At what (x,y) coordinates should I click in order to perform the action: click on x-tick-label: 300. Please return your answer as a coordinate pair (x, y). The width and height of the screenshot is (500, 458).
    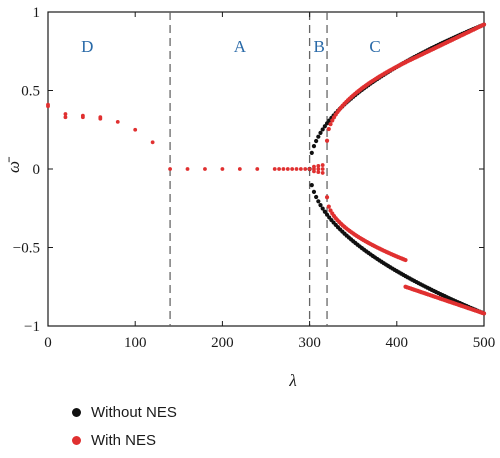
    Looking at the image, I should click on (309, 343).